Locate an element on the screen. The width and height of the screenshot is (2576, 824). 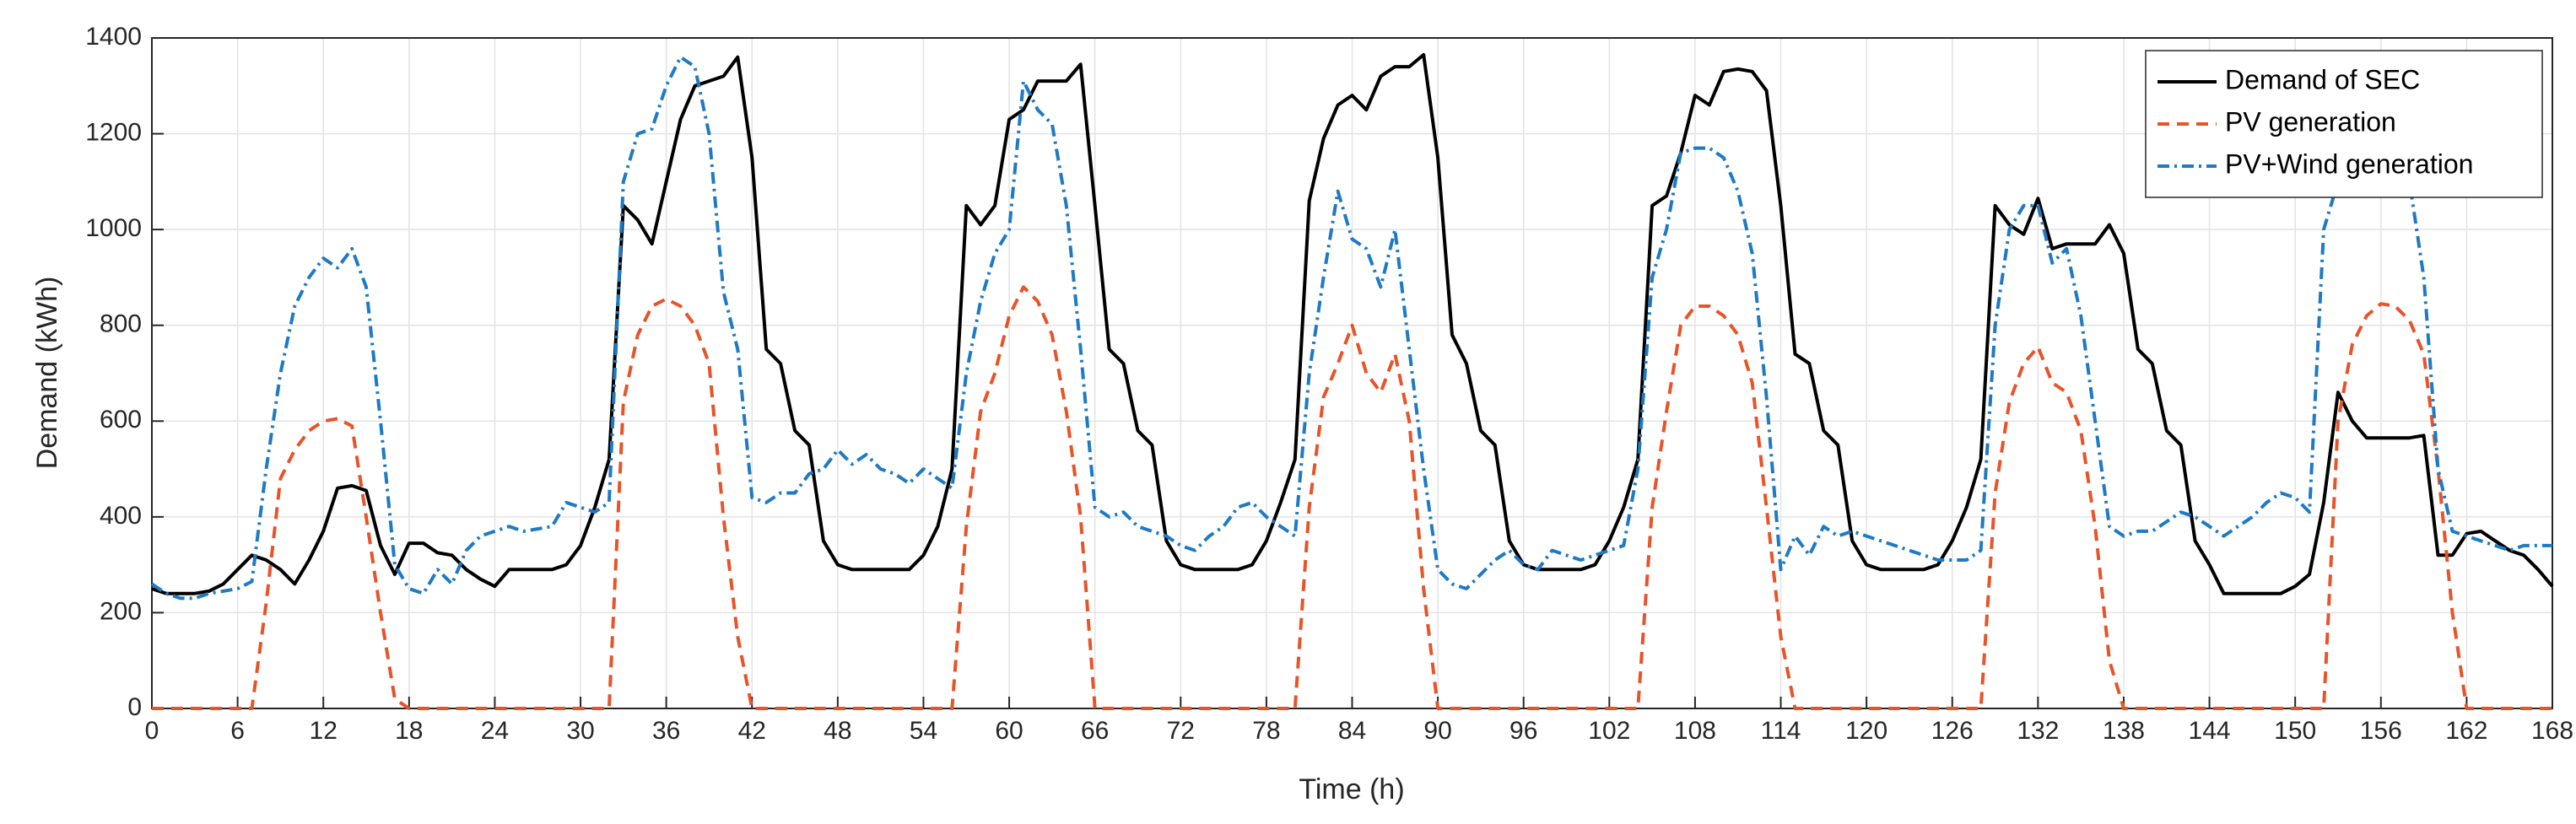
legend-box is located at coordinates (2344, 124).